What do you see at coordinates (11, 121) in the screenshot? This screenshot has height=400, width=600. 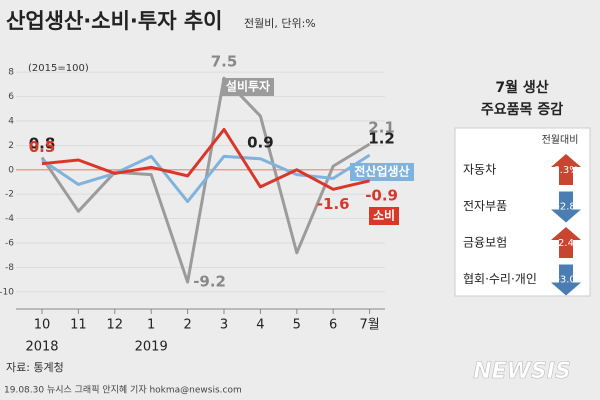 I see `y-tick-label: 4` at bounding box center [11, 121].